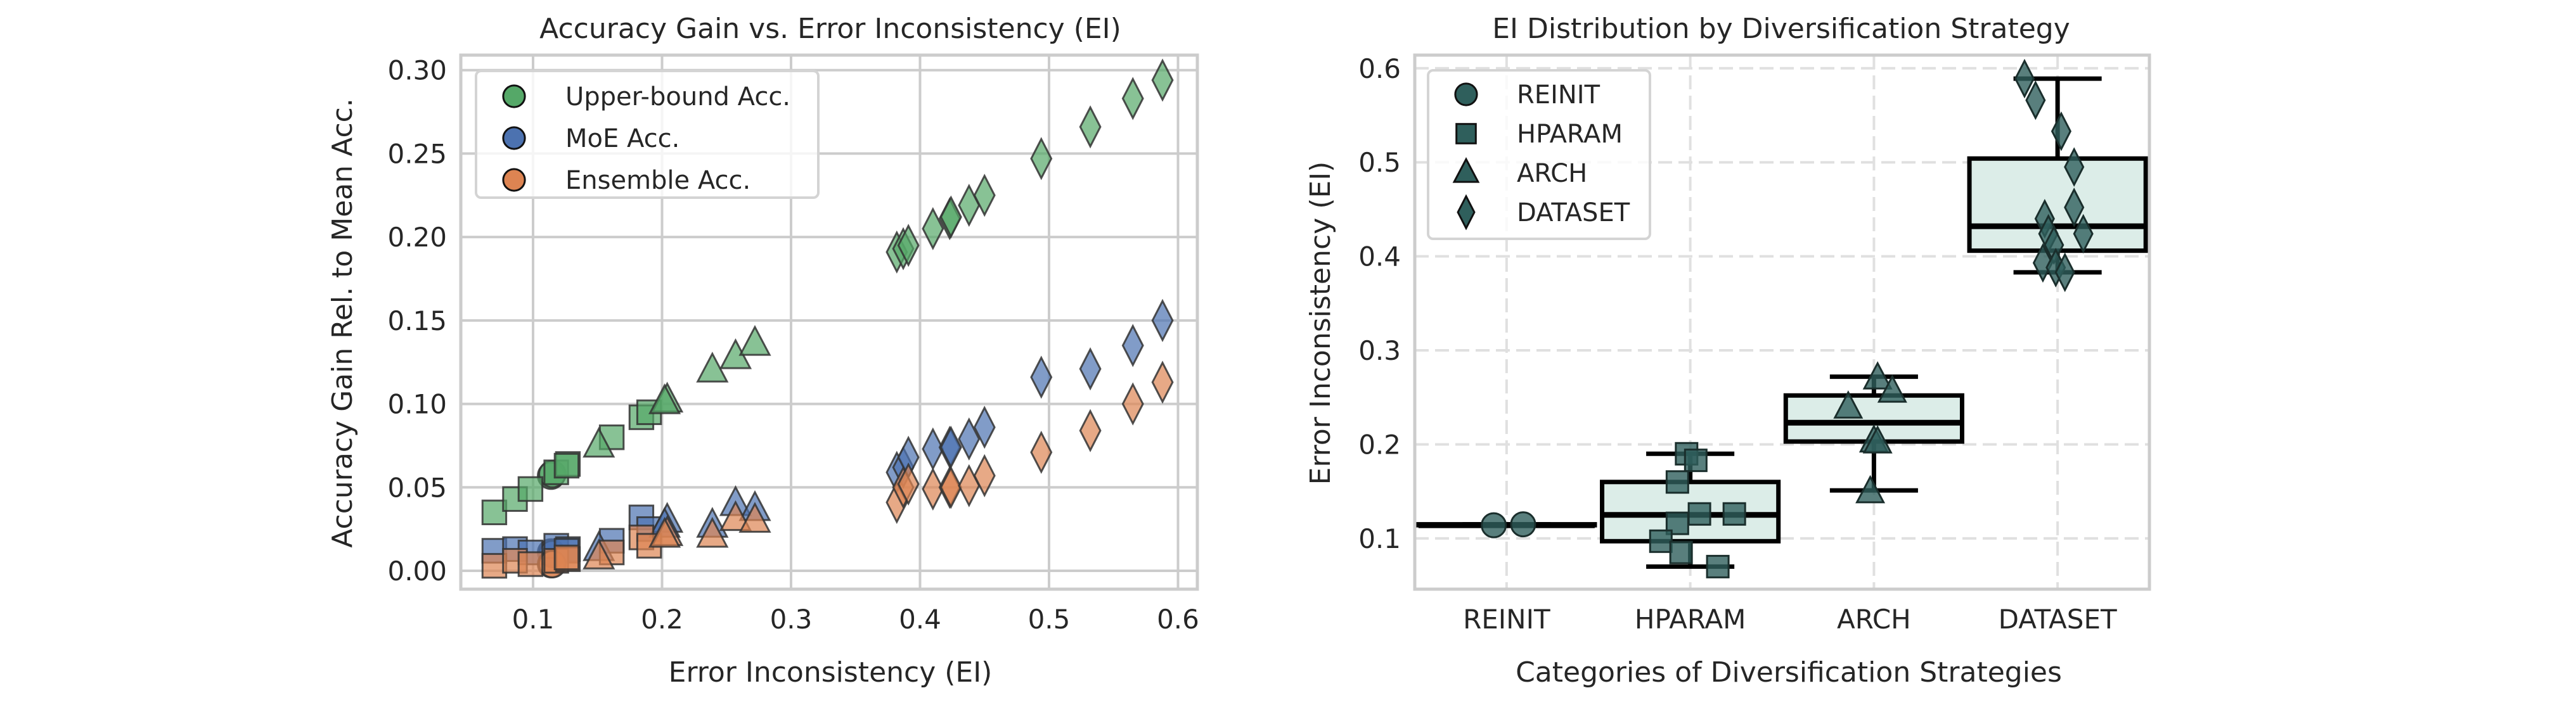 The width and height of the screenshot is (2576, 707). Describe the element at coordinates (1320, 323) in the screenshot. I see `boxplot-y-axis-label: Error Inconsistency (EI)` at that location.